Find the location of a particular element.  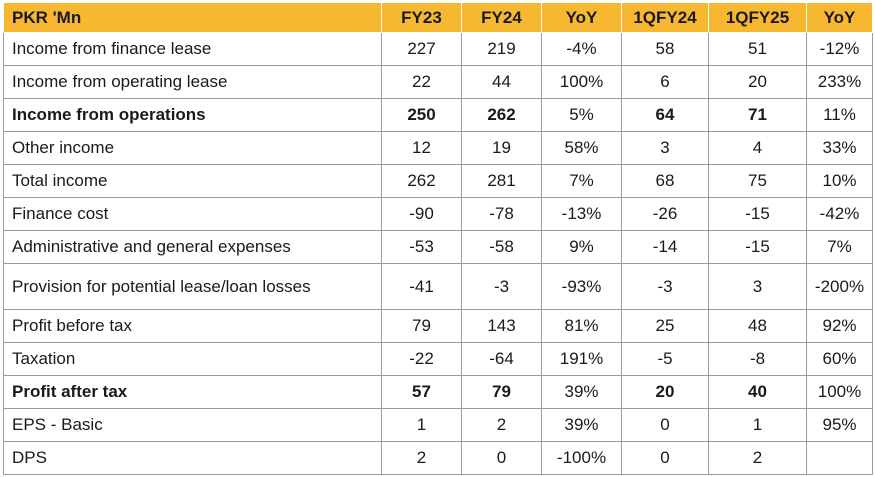

cell-fy23: -22 is located at coordinates (421, 359).